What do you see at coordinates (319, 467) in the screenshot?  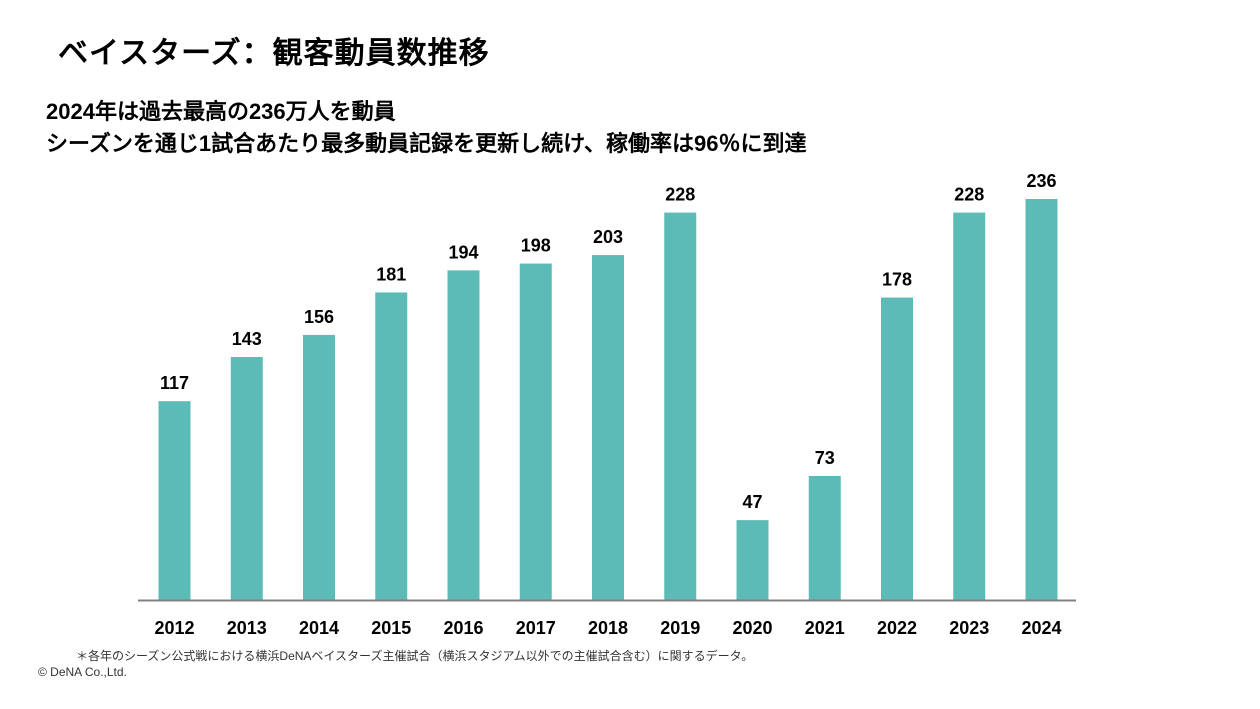 I see `bar-2014` at bounding box center [319, 467].